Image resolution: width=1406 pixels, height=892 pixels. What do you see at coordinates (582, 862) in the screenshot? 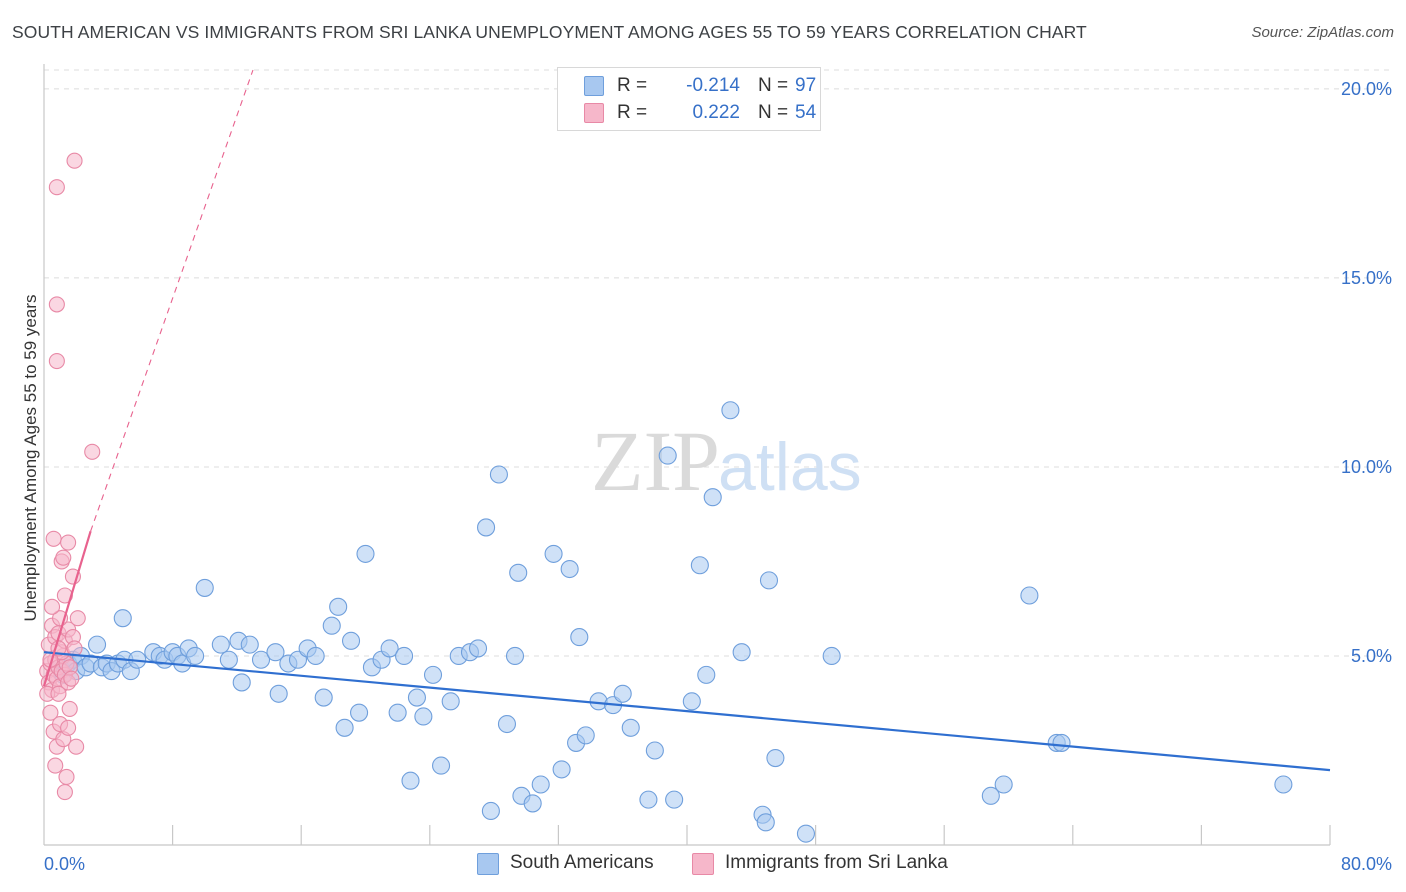
I see `legend-label: South Americans` at bounding box center [582, 862].